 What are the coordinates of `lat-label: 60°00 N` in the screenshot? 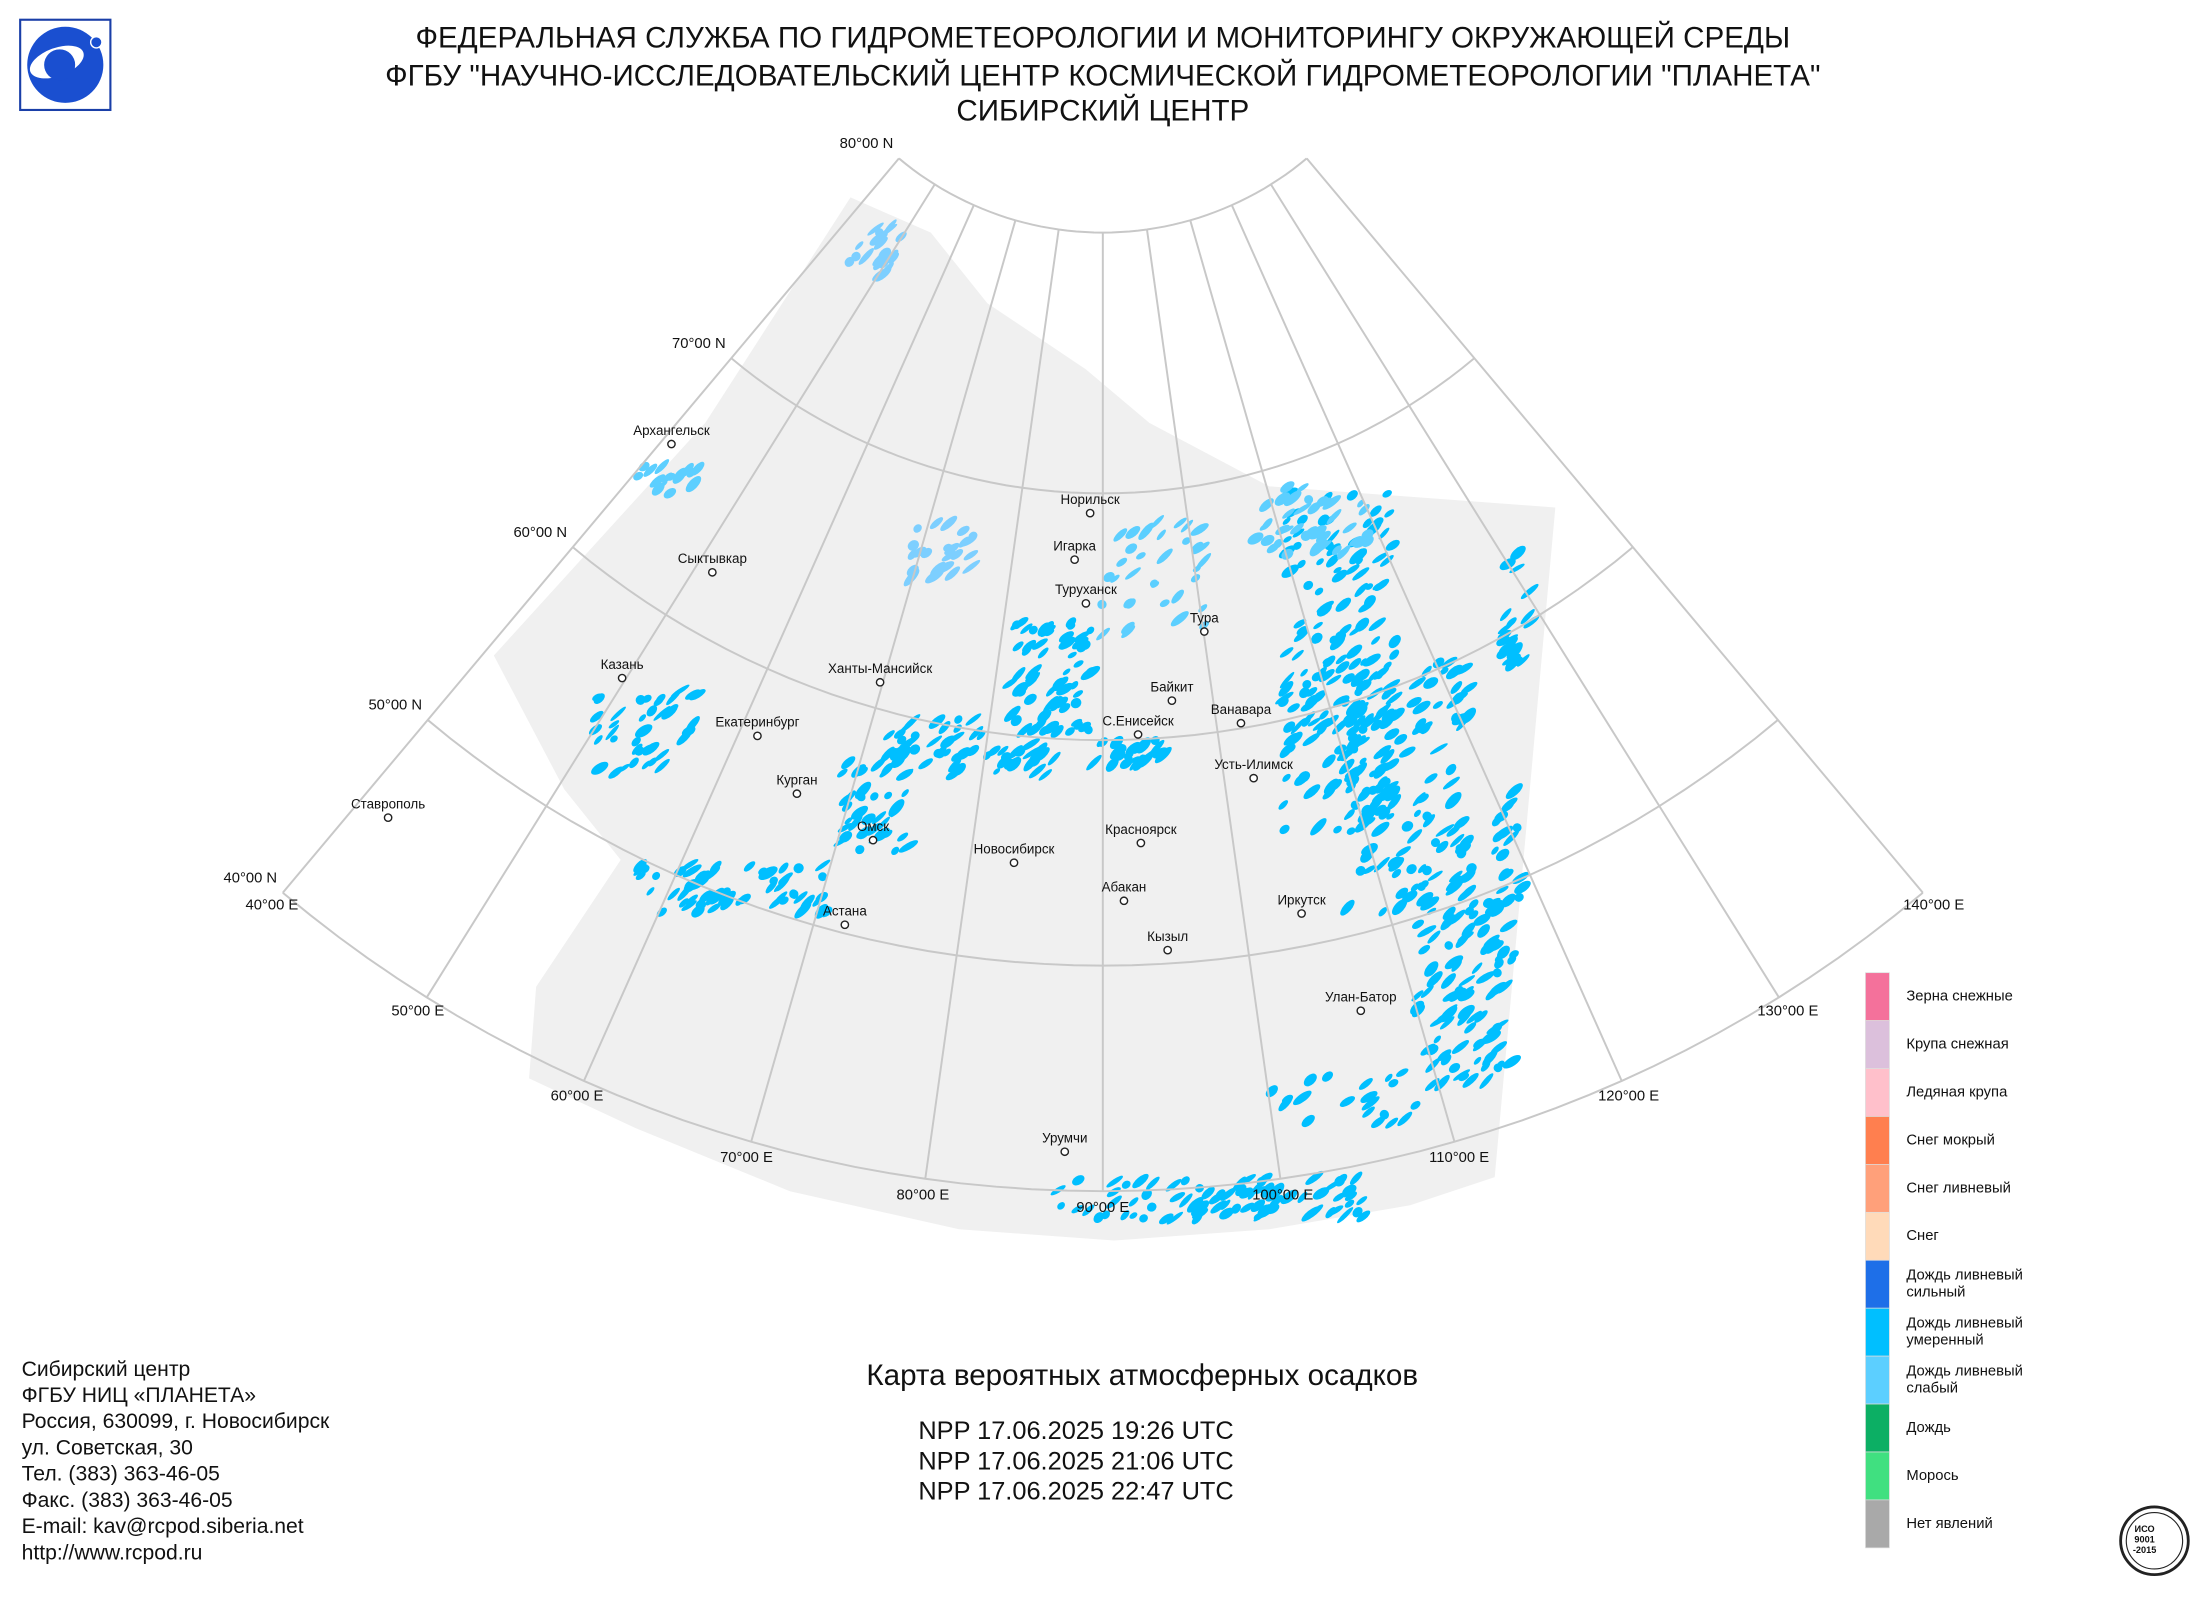 It's located at (540, 533).